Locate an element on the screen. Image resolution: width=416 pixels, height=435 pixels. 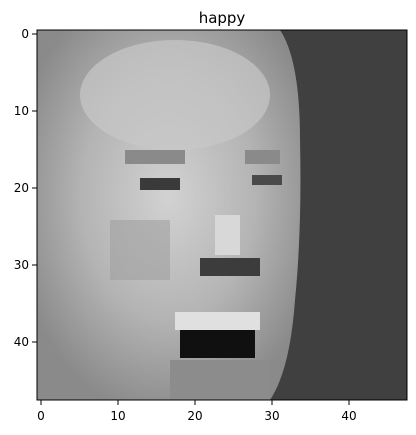
x-axis: 0 10 20 30 40 is located at coordinates (197, 411).